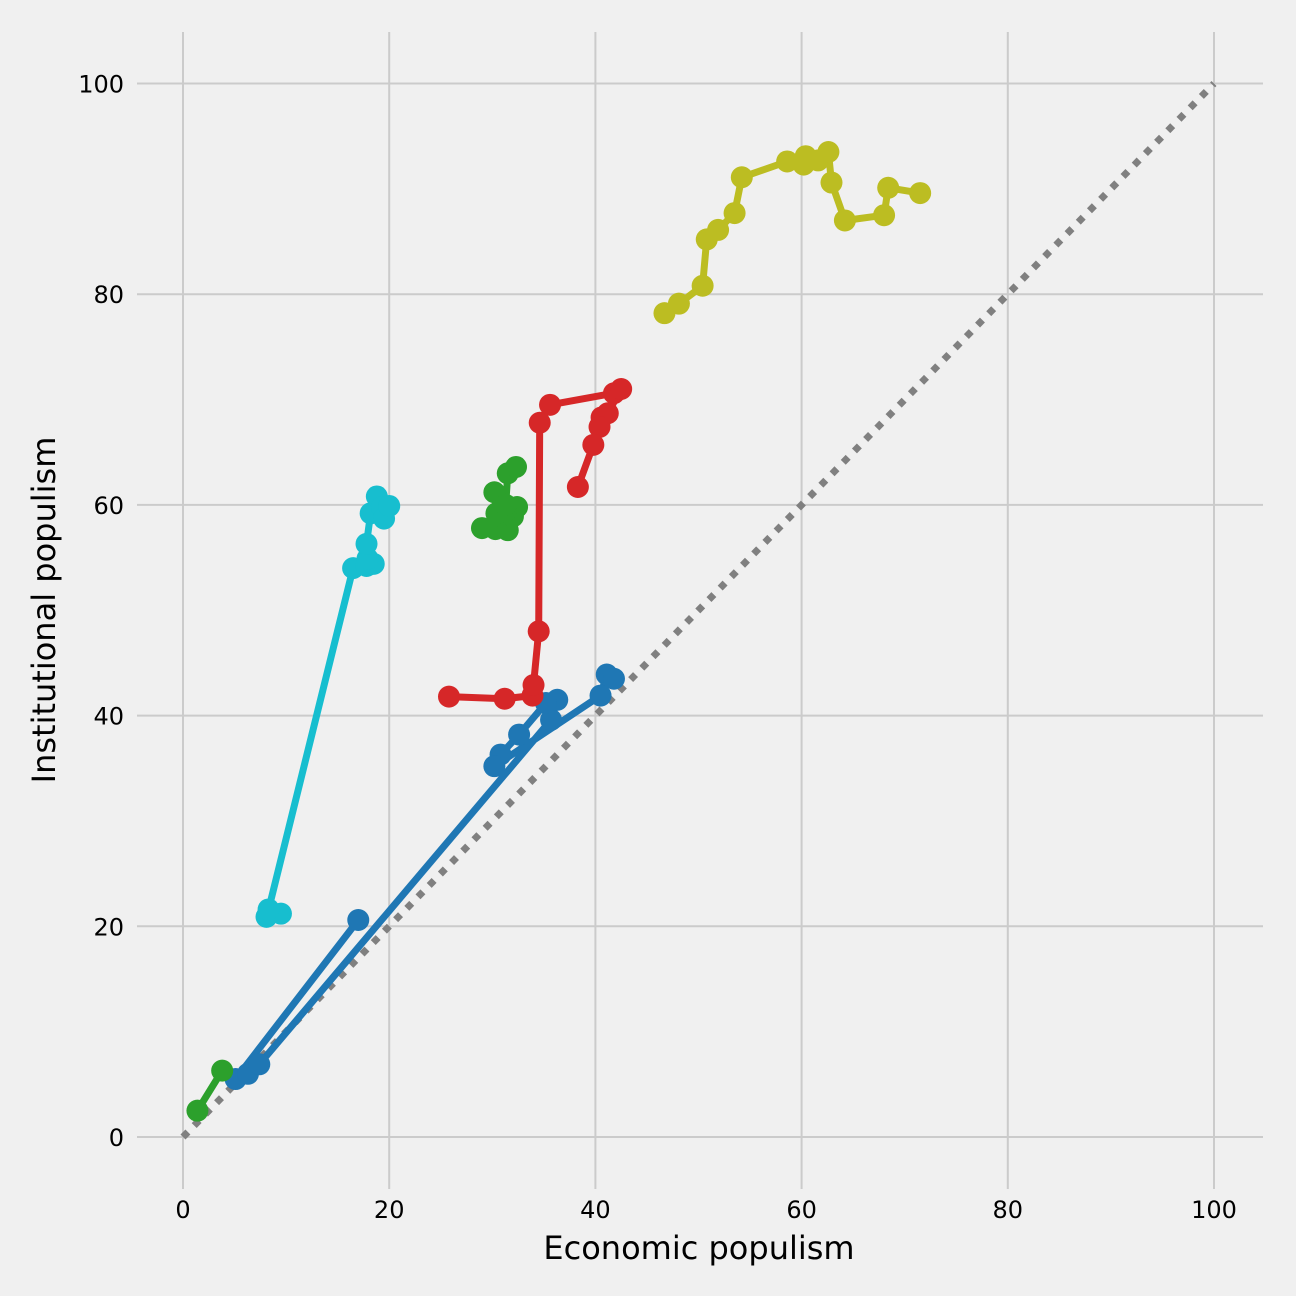  I want to click on x-tick-label: 80, so click(1008, 1210).